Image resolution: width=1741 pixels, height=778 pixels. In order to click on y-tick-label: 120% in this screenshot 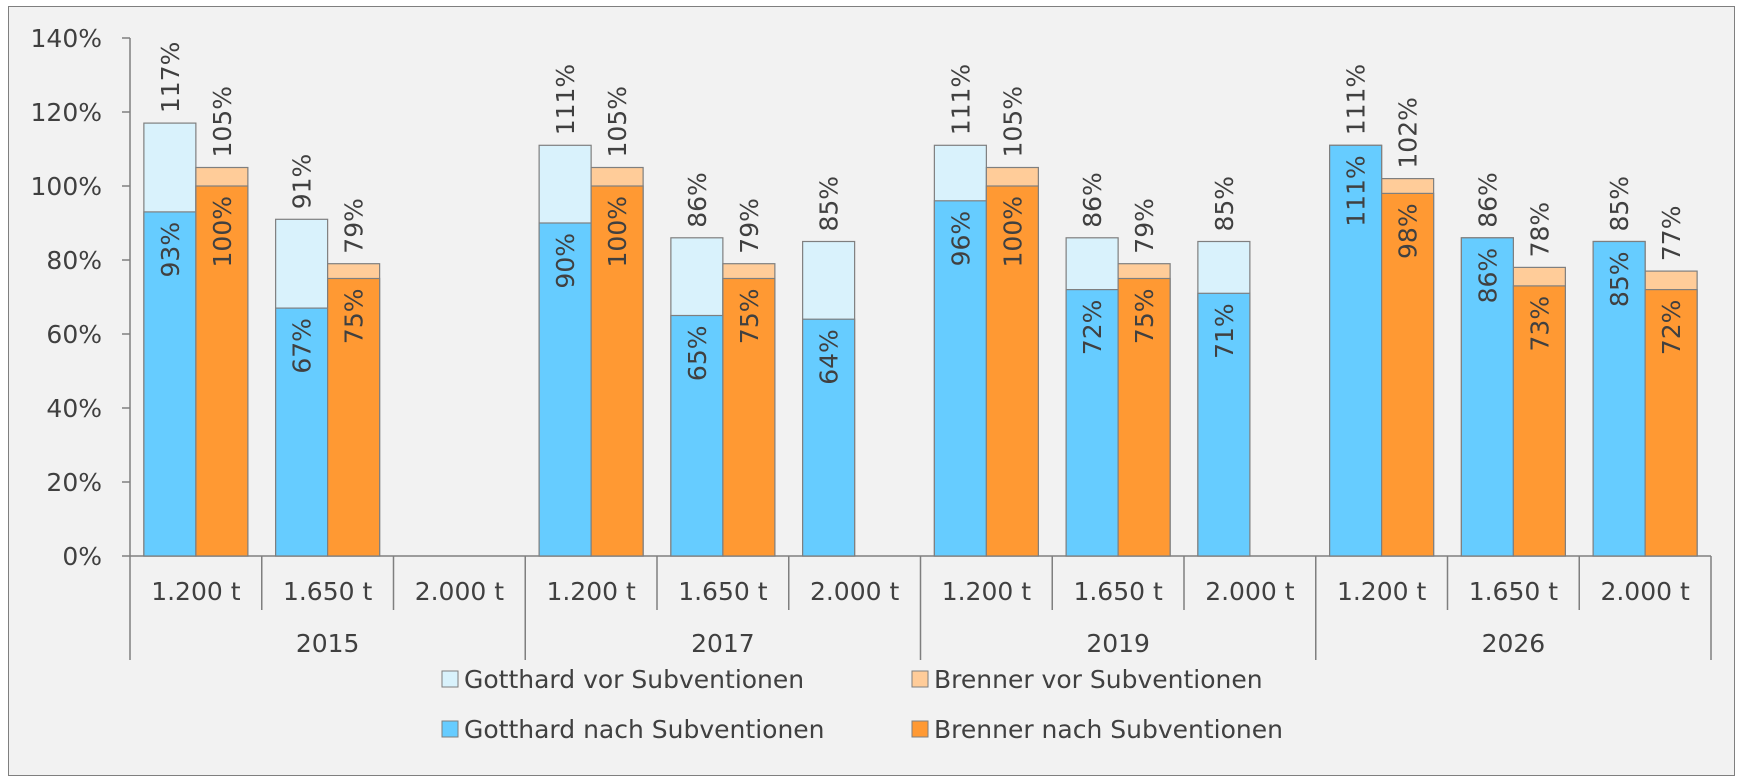, I will do `click(66, 112)`.